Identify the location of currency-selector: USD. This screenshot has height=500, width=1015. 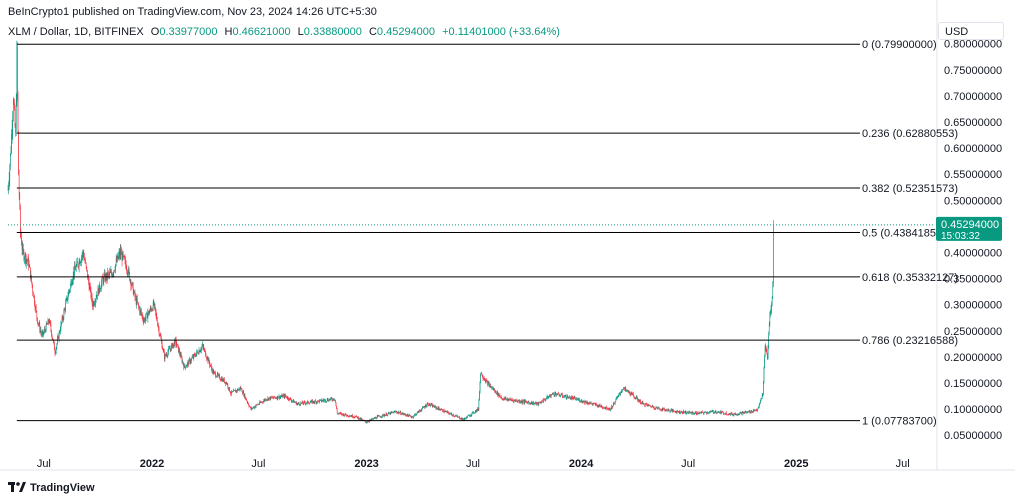
(971, 31).